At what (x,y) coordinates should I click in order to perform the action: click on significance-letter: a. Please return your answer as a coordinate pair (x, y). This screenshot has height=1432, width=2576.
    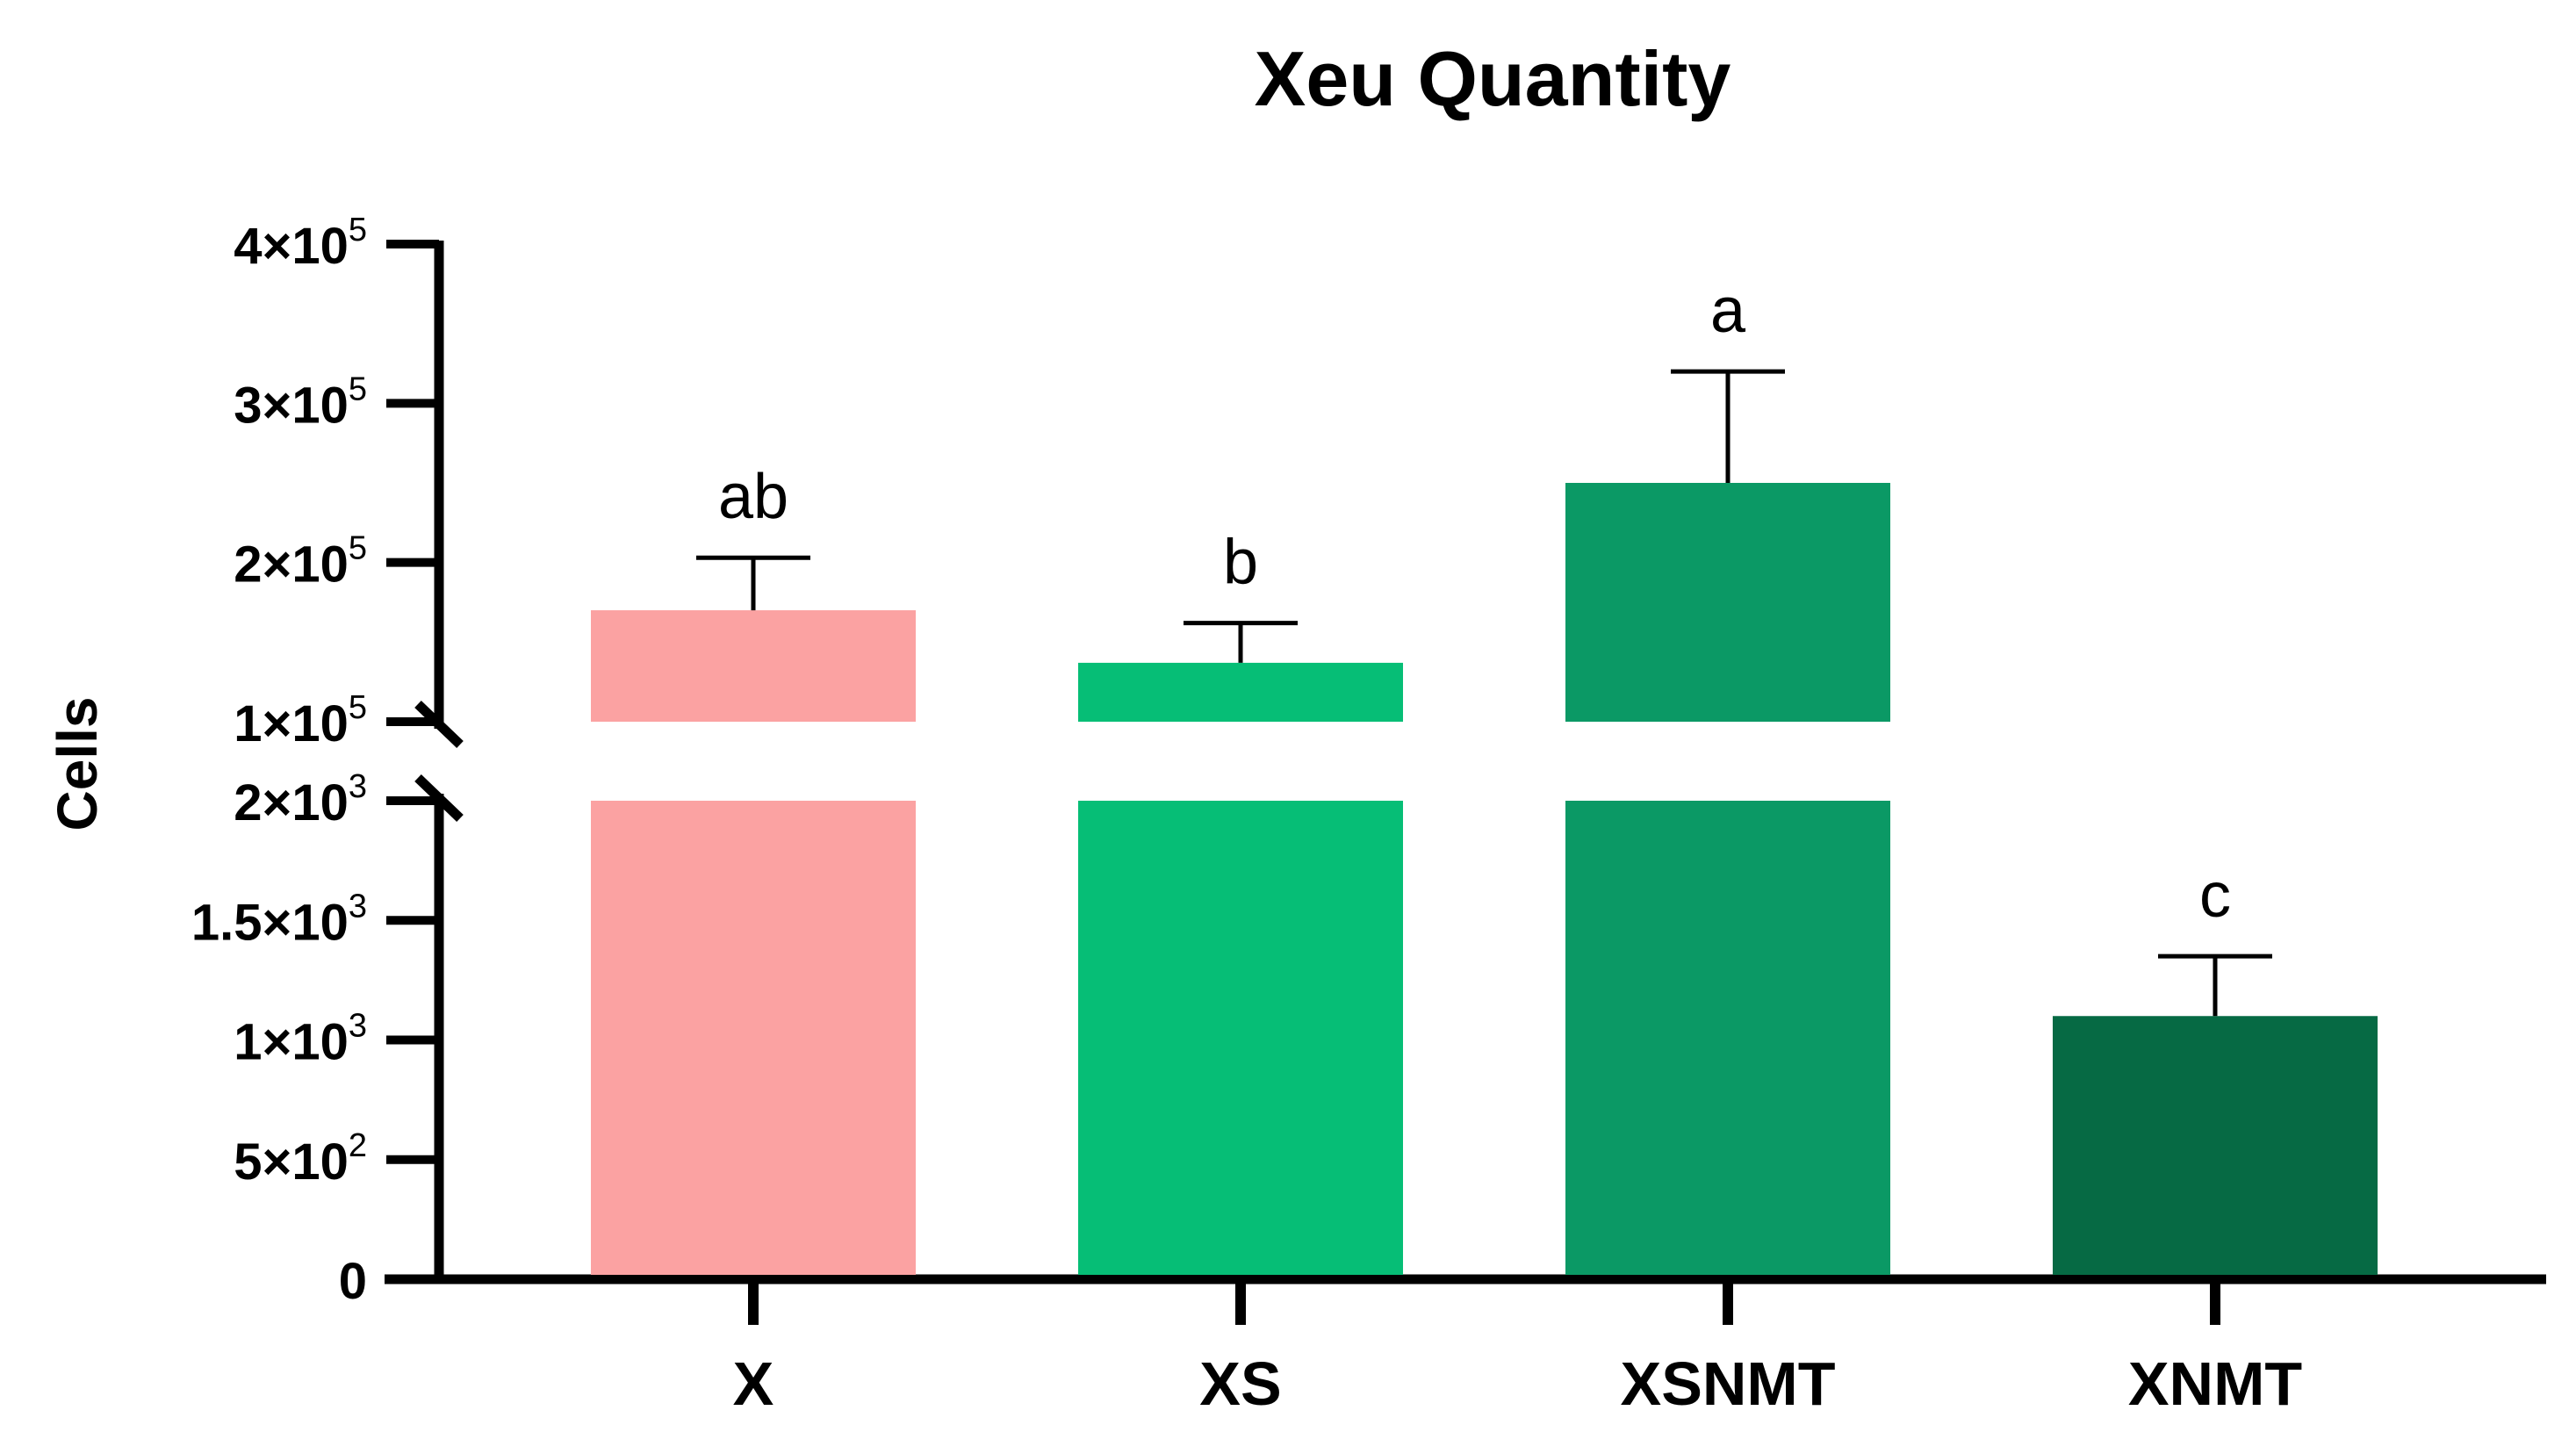
    Looking at the image, I should click on (1728, 311).